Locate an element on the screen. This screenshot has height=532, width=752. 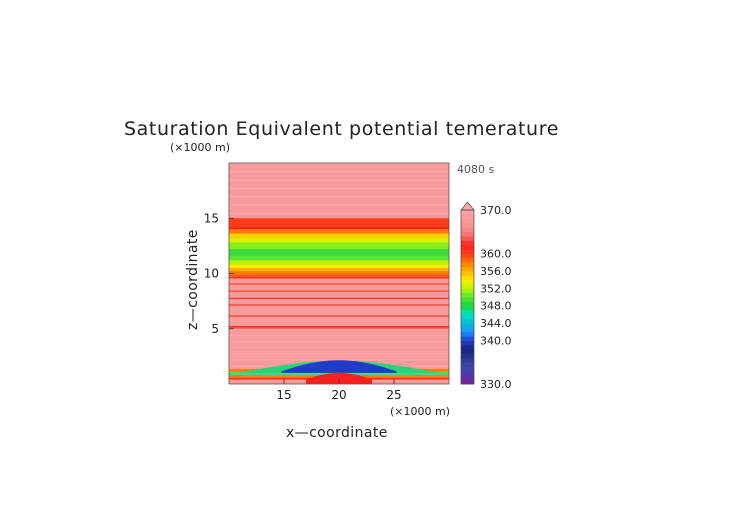
plot-area is located at coordinates (339, 273).